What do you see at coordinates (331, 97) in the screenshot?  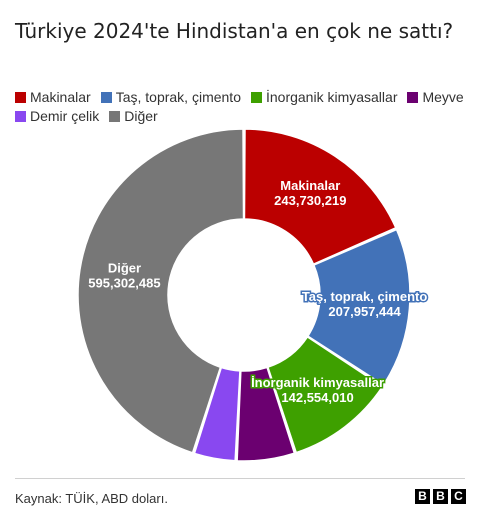 I see `legend-label: İnorganik kimyasallar` at bounding box center [331, 97].